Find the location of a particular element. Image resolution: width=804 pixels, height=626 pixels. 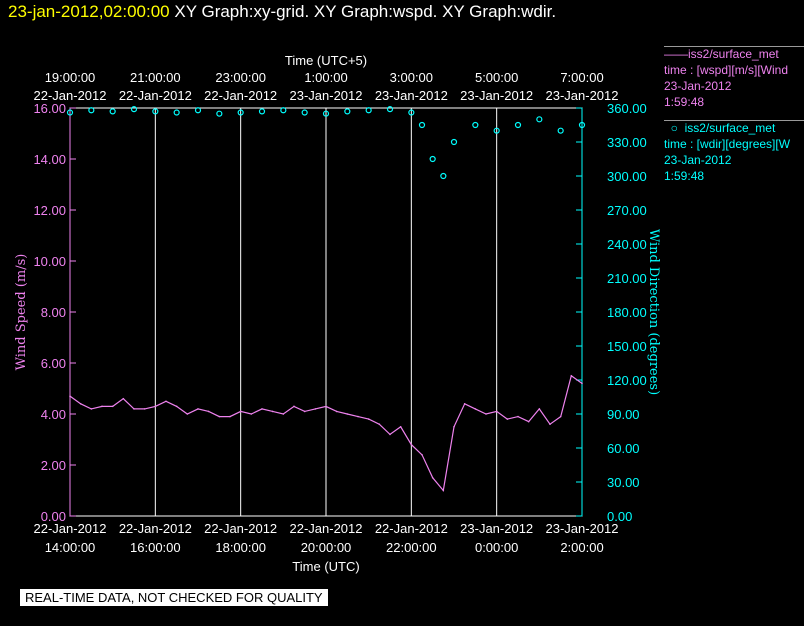

legend-wspd-date: 23-Jan-2012 is located at coordinates (698, 86).